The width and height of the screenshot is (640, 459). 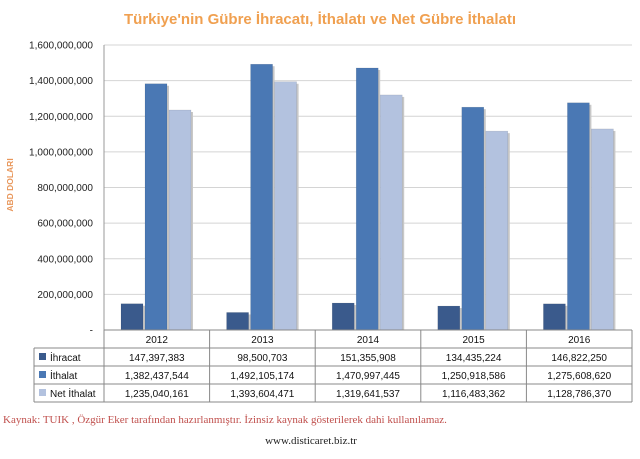 I want to click on table-cell: 1,393,604,471, so click(x=262, y=394).